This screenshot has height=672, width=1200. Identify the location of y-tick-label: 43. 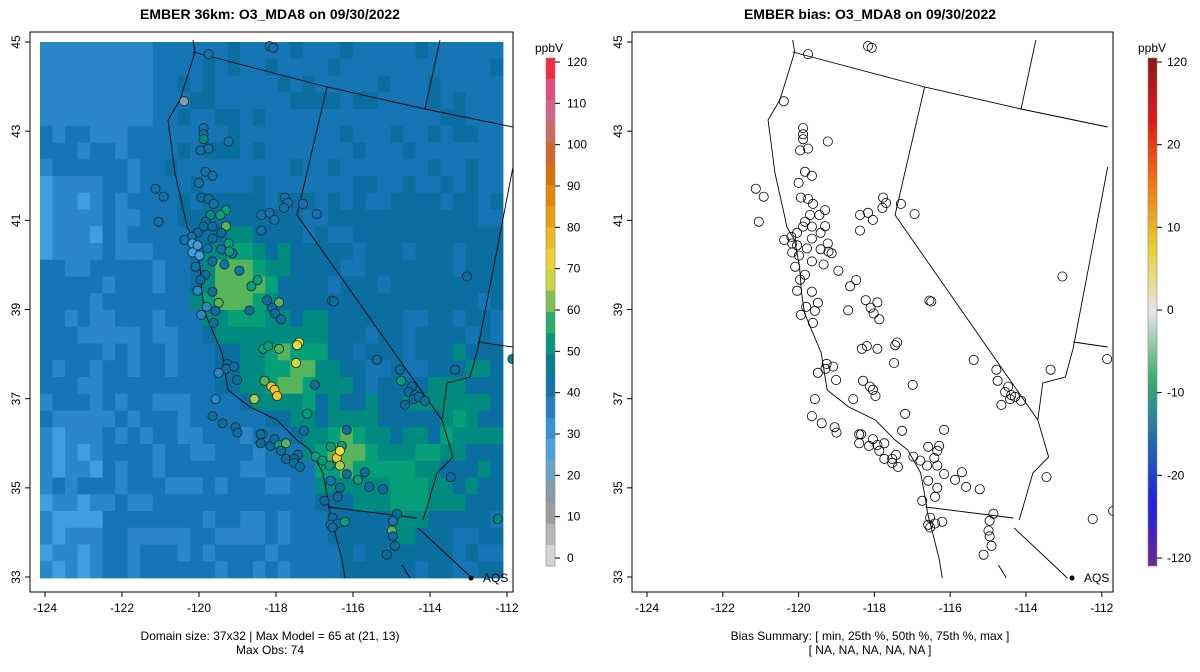
(16, 131).